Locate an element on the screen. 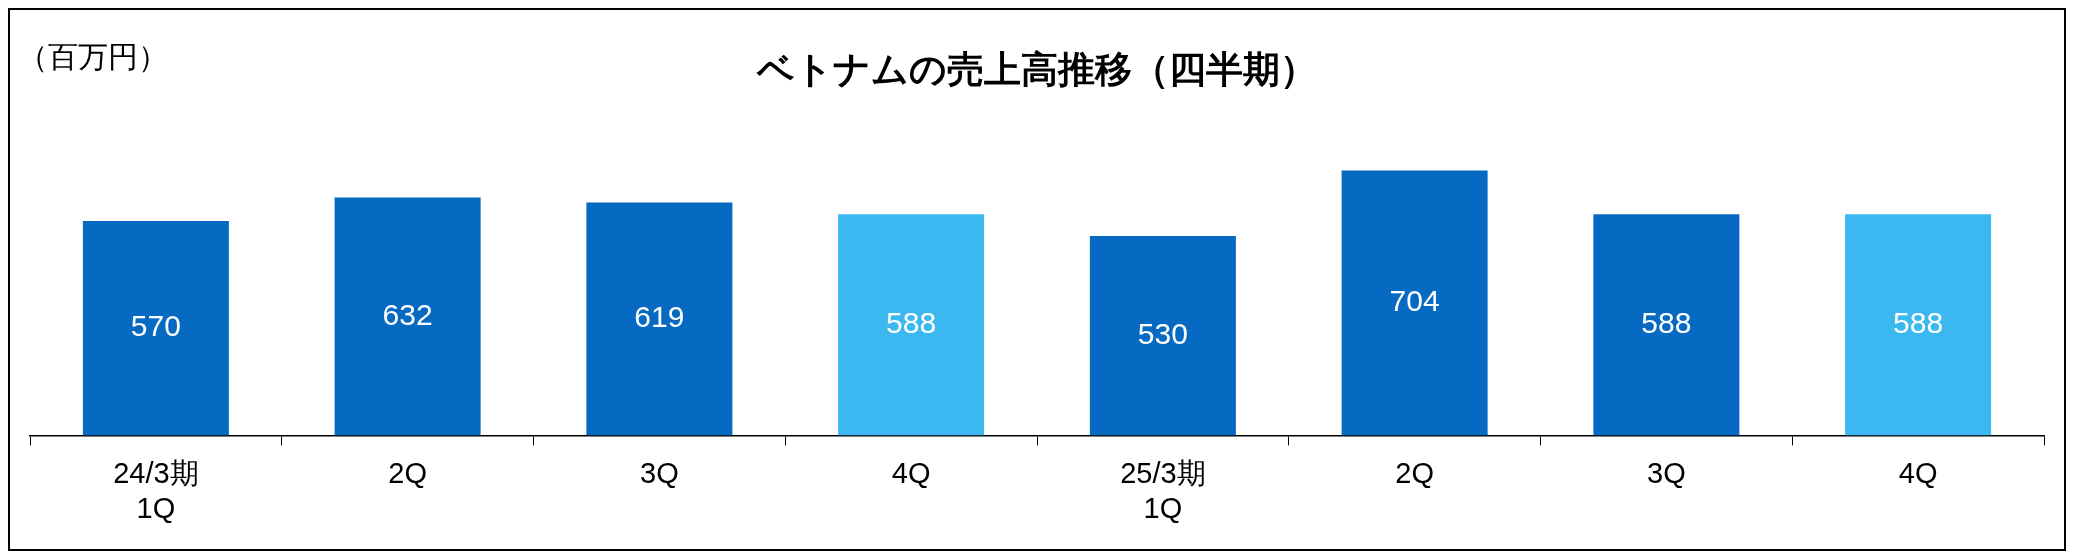 The height and width of the screenshot is (559, 2074). x-tick-label: 24/3期 1Q is located at coordinates (156, 490).